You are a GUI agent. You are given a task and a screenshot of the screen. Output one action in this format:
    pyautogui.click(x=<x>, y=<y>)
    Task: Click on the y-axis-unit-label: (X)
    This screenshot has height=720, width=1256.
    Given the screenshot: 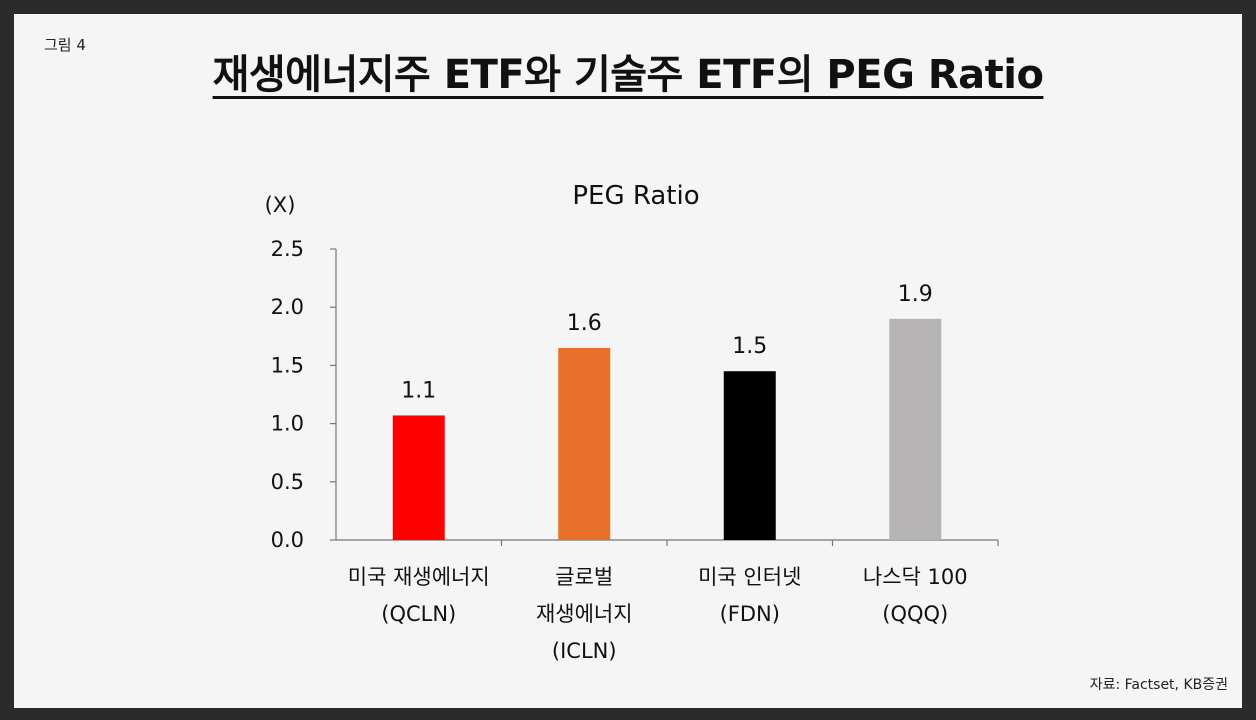 What is the action you would take?
    pyautogui.click(x=280, y=205)
    